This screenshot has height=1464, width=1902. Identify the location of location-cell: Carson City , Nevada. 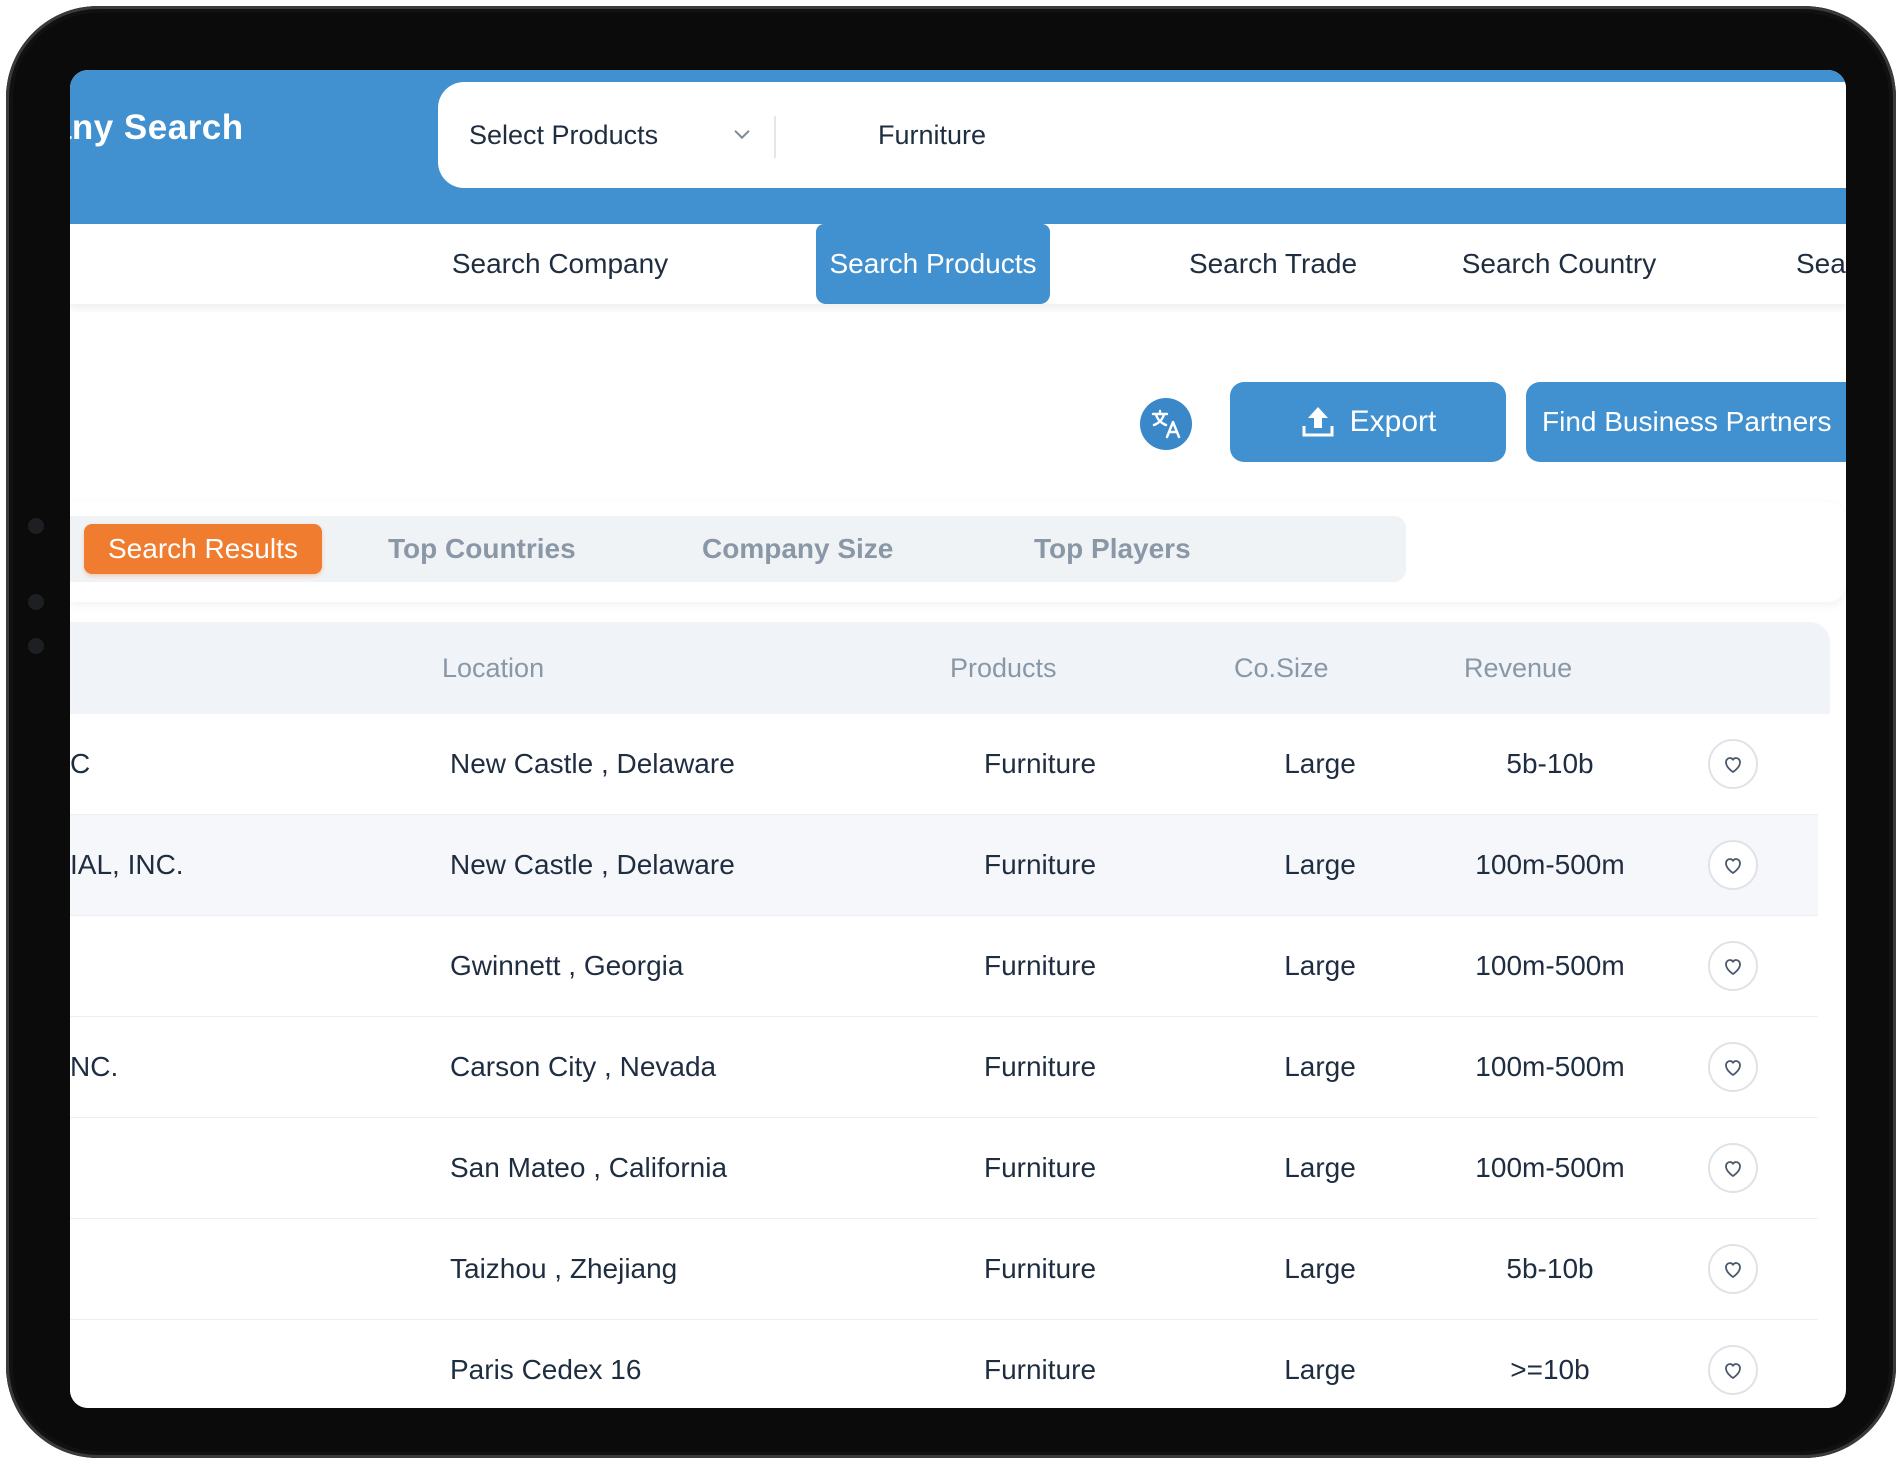
(583, 1066).